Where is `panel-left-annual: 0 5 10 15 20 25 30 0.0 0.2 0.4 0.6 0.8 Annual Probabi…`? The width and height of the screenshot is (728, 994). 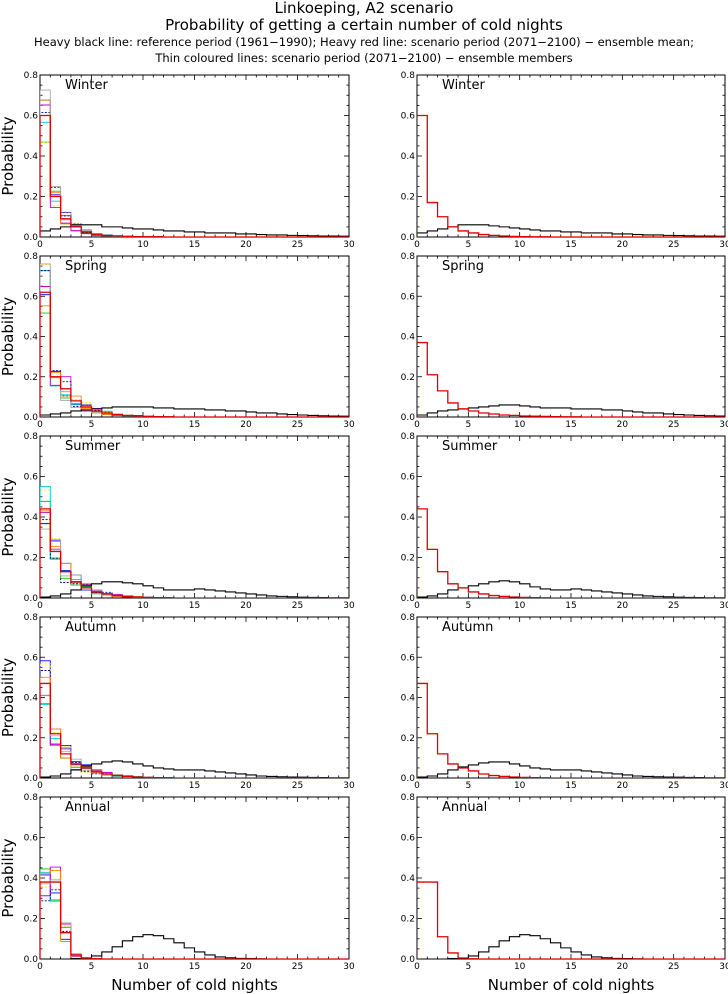 panel-left-annual: 0 5 10 15 20 25 30 0.0 0.2 0.4 0.6 0.8 Annual Probabi… is located at coordinates (177, 893).